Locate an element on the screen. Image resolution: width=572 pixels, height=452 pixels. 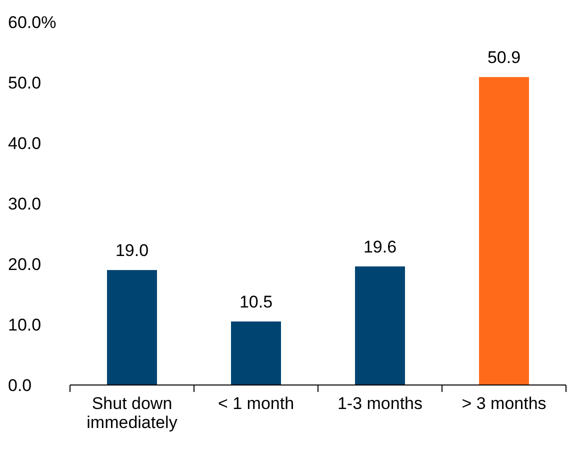
data-label: 19.0 is located at coordinates (132, 250).